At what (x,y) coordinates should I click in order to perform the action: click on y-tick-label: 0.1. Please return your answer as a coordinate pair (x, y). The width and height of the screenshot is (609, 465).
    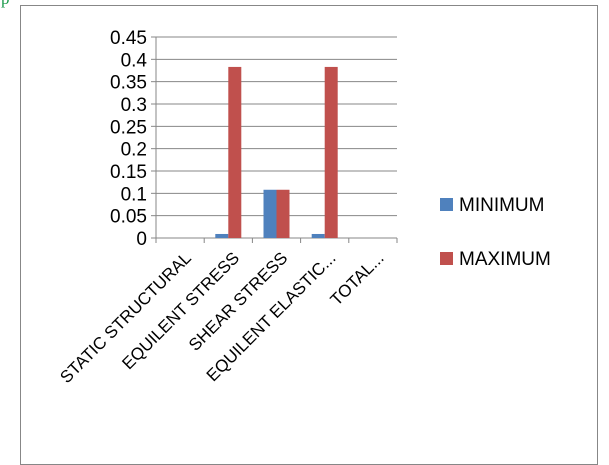
    Looking at the image, I should click on (134, 194).